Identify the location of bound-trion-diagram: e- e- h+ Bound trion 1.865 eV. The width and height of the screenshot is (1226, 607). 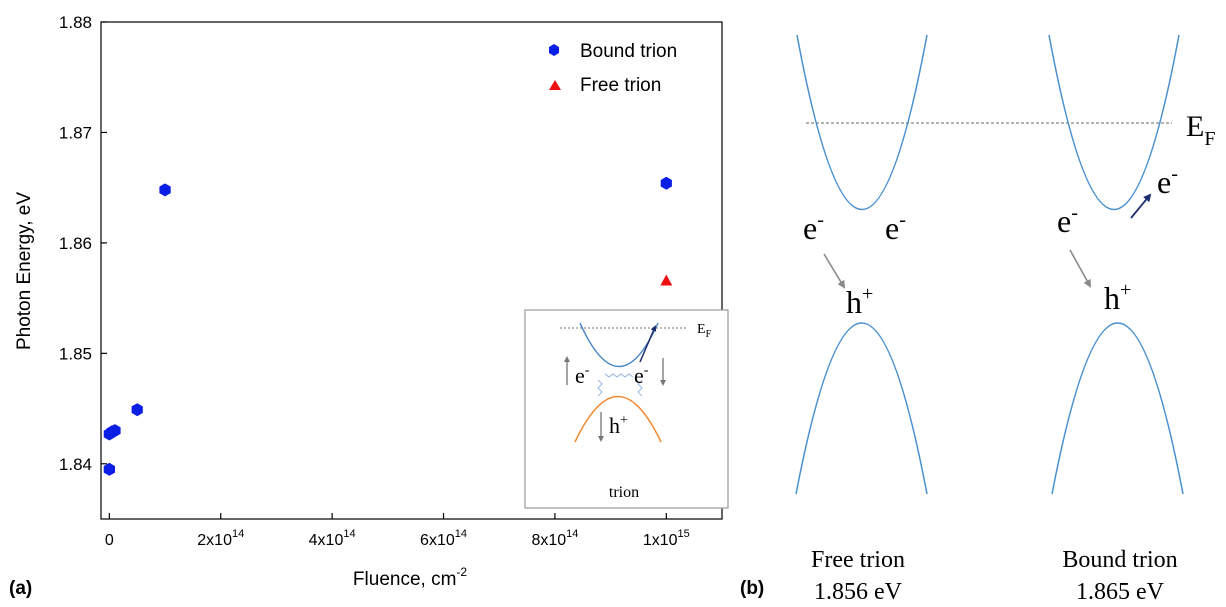
(1116, 319).